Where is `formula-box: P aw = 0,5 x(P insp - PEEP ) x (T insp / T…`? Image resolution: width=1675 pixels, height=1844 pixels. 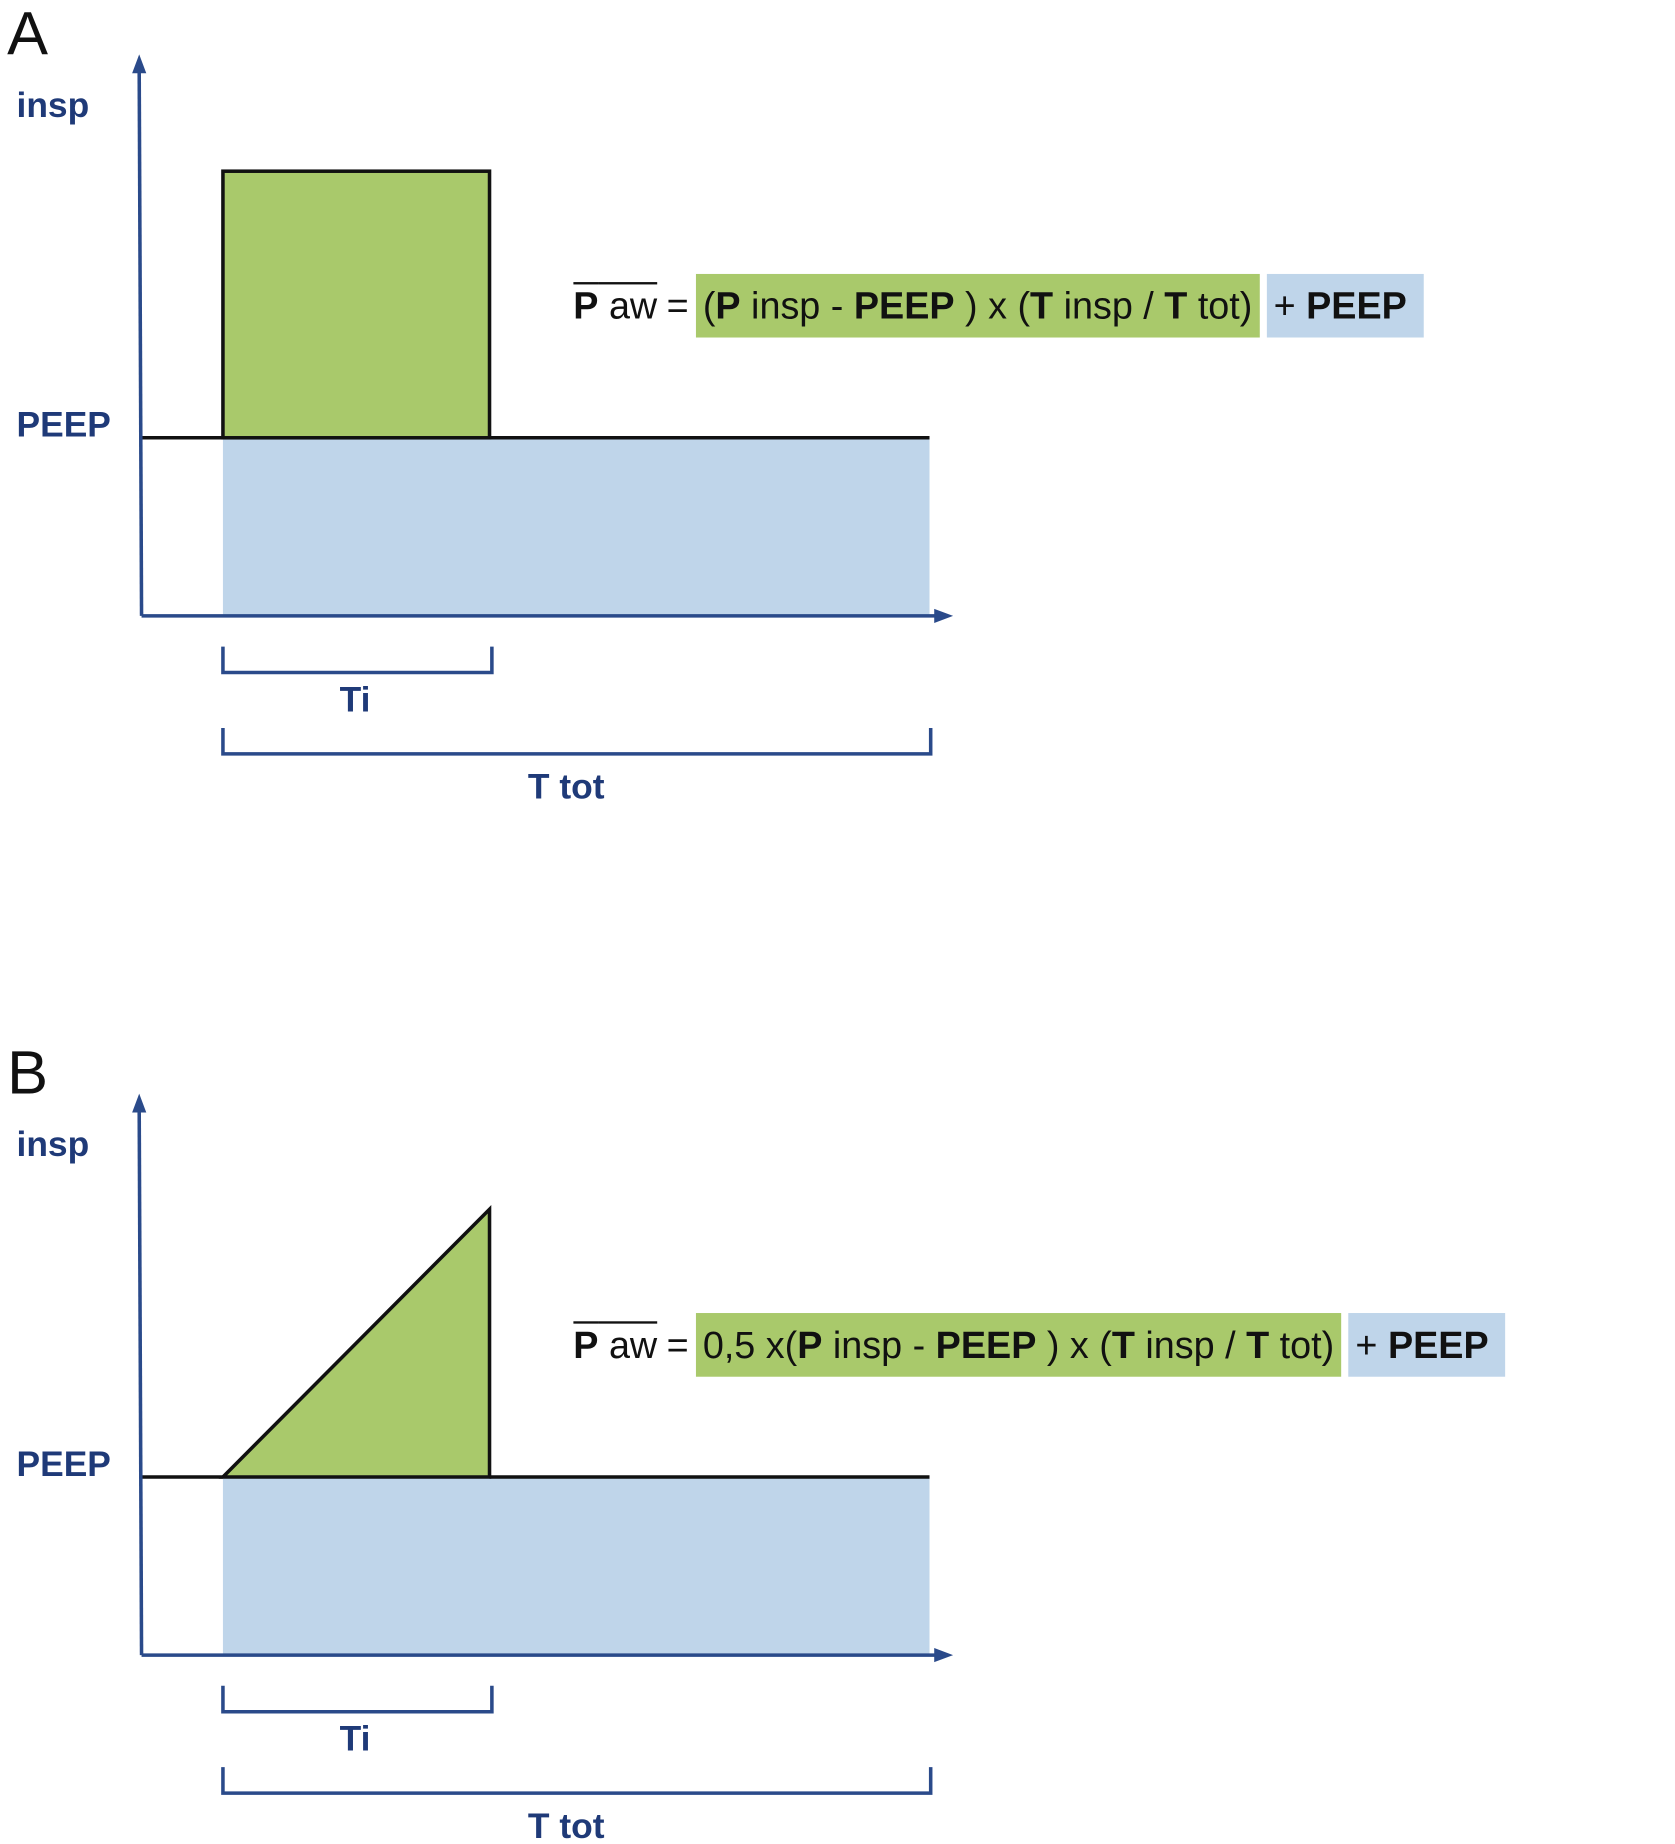
formula-box: P aw = 0,5 x(P insp - PEEP ) x (T insp / T… is located at coordinates (1124, 1345).